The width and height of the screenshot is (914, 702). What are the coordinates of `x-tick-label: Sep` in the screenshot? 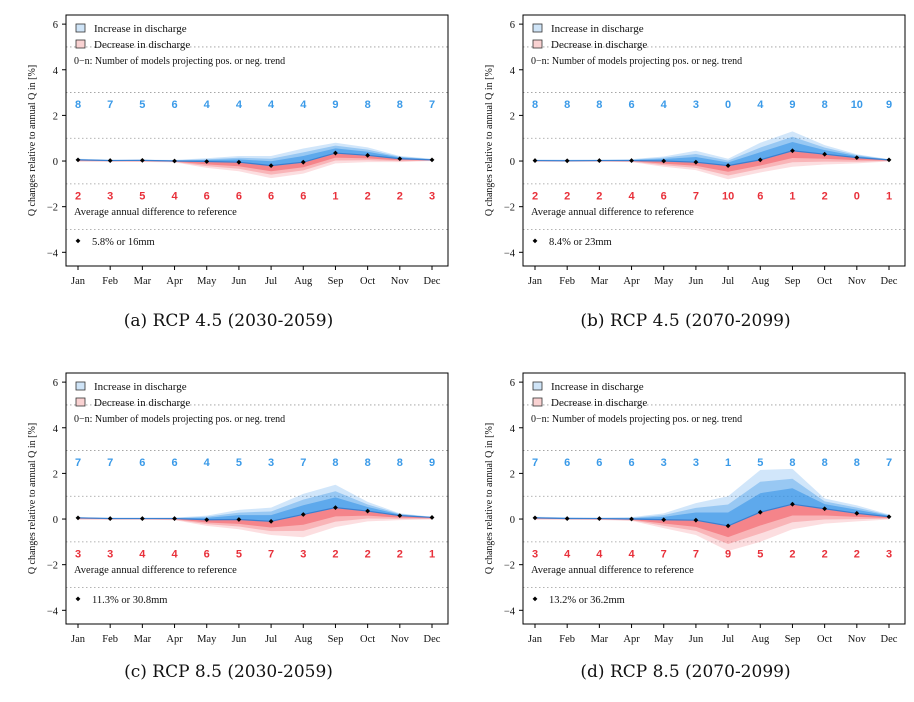 It's located at (793, 639).